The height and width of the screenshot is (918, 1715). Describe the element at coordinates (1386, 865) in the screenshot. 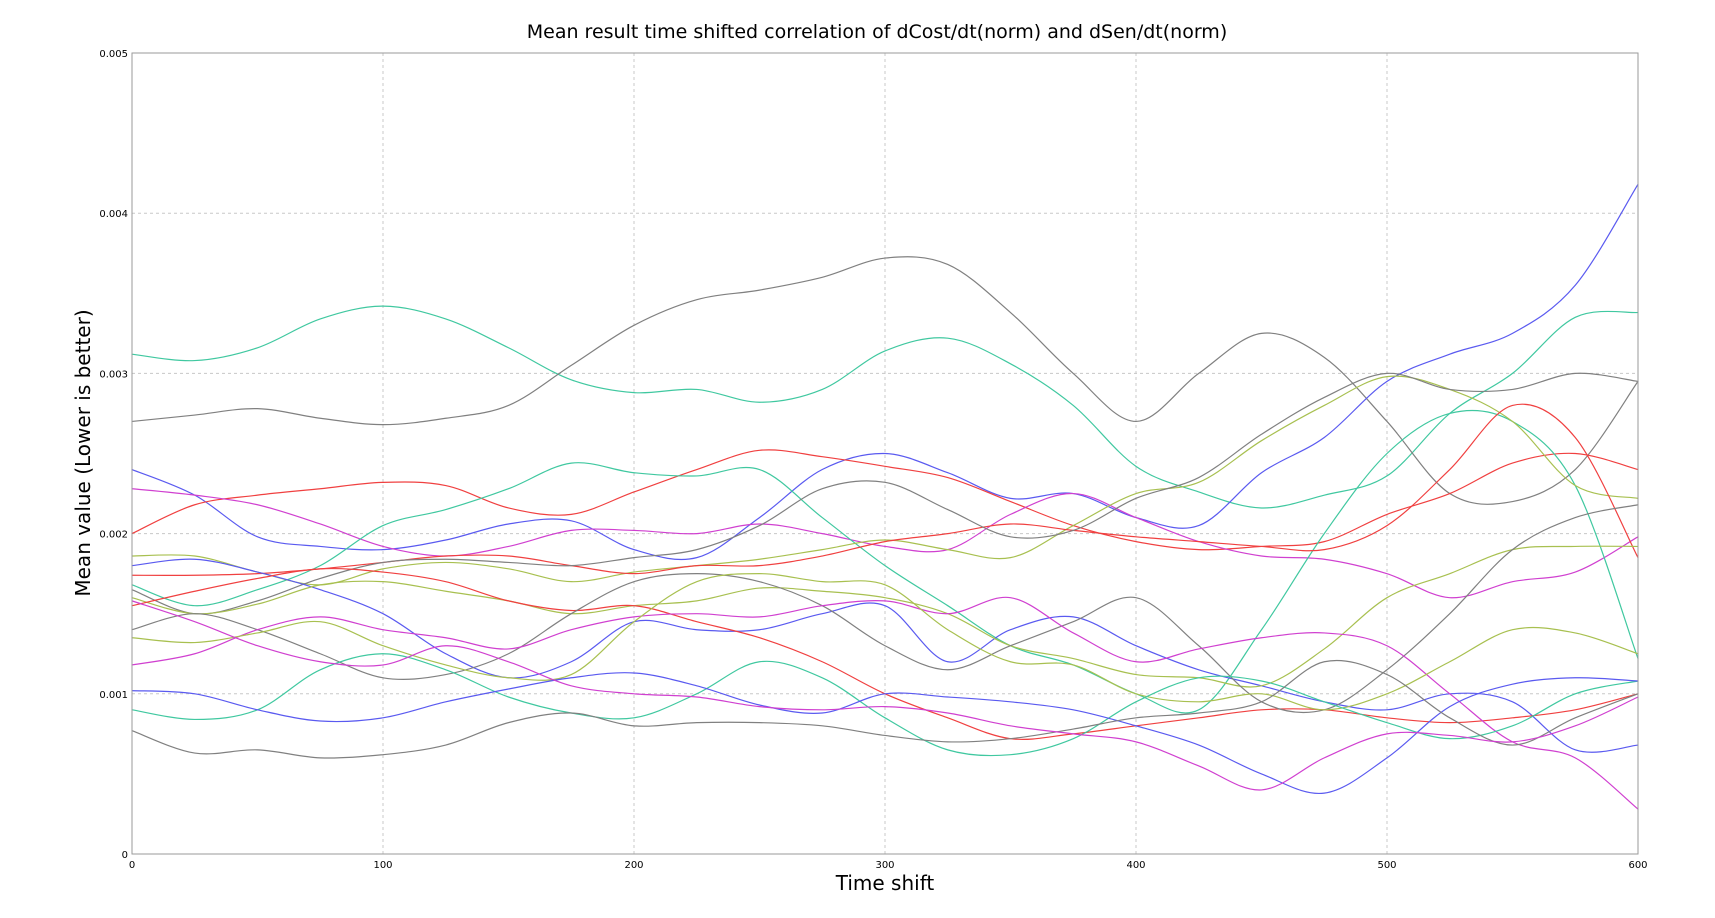

I see `x-tick-label: 500` at that location.